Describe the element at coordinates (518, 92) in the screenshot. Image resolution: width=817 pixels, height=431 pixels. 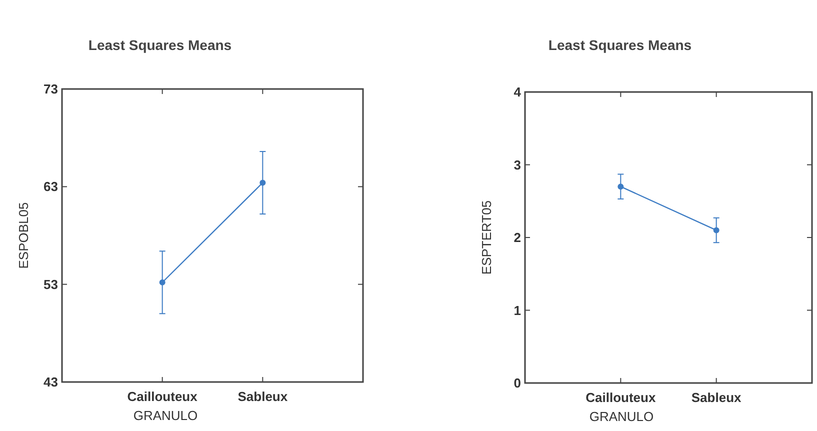
I see `y-tick-label: 4` at that location.